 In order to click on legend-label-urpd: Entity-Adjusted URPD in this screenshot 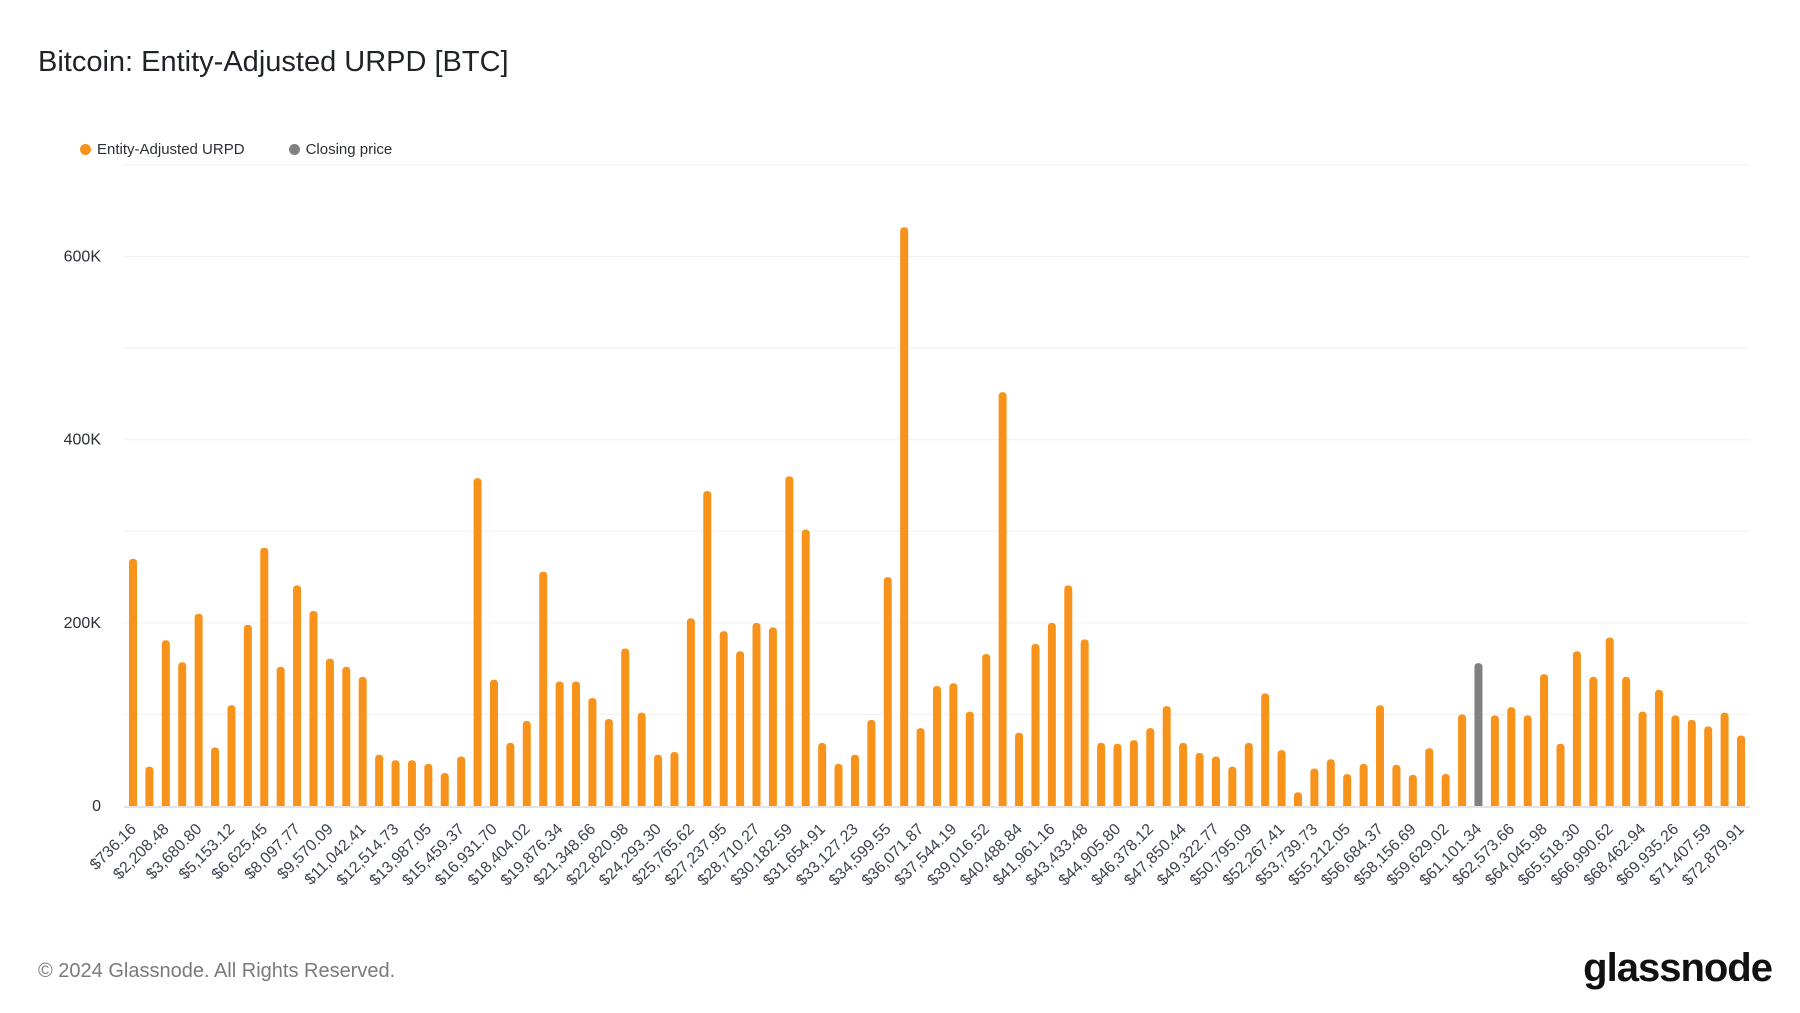, I will do `click(171, 149)`.